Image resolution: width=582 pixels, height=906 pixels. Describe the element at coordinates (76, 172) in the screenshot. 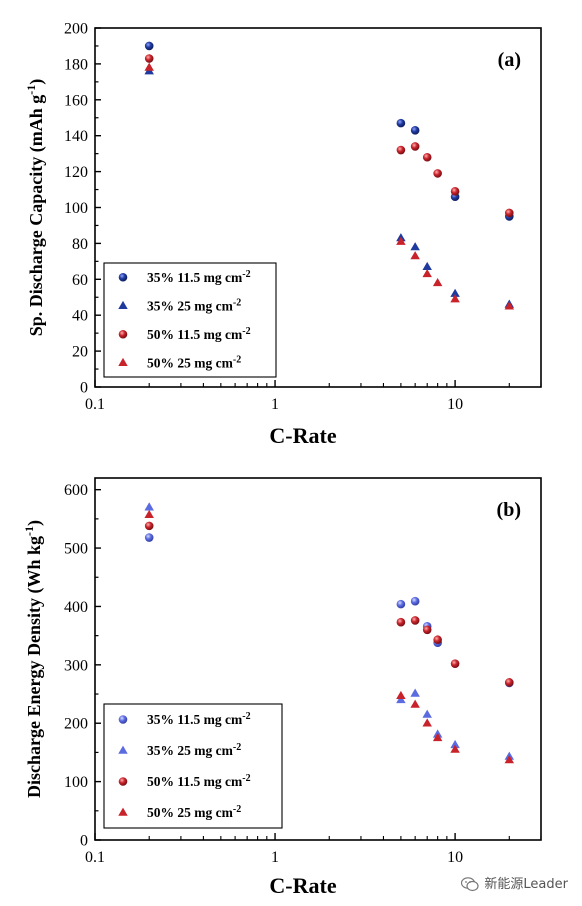

I see `y-tick-label: 120` at that location.